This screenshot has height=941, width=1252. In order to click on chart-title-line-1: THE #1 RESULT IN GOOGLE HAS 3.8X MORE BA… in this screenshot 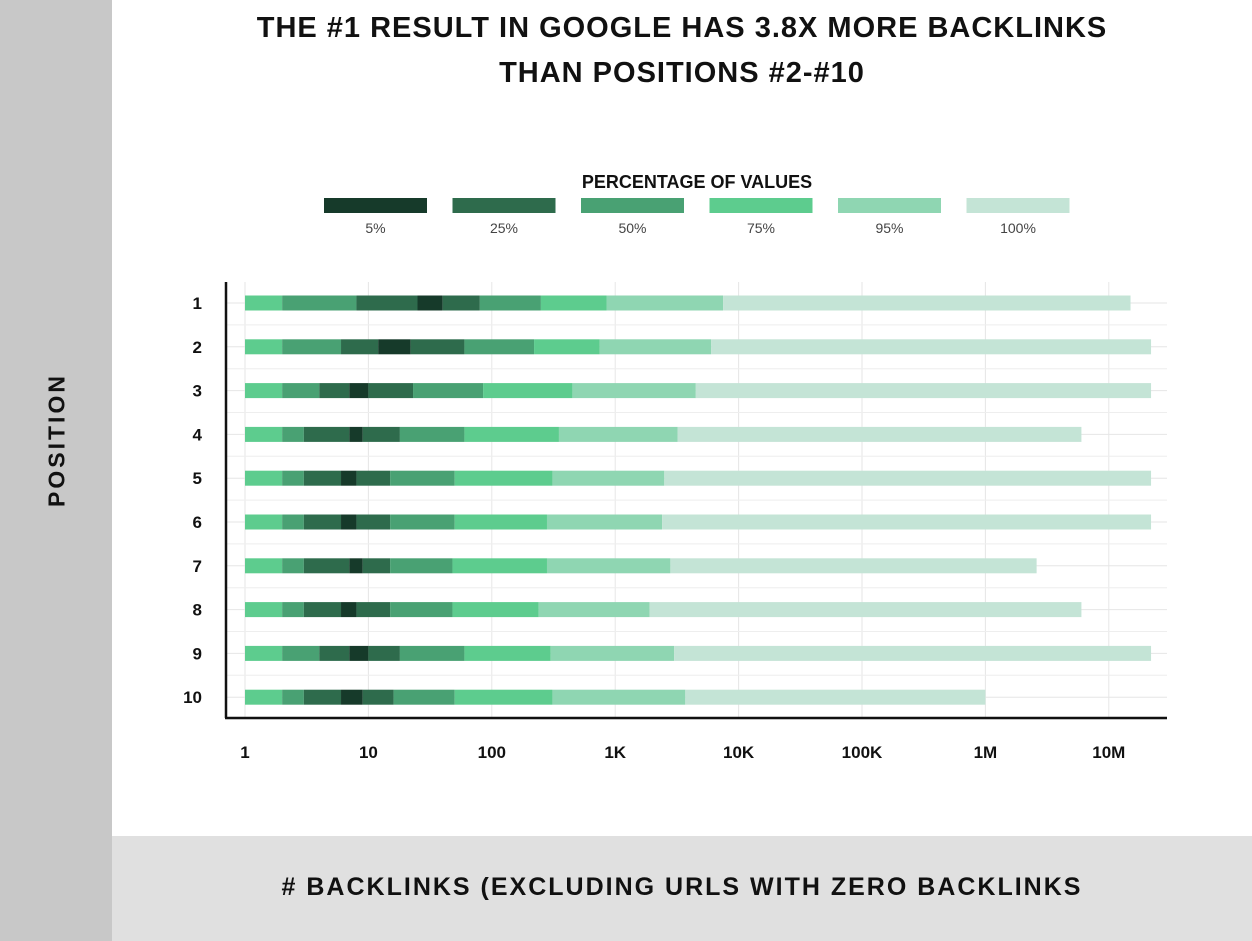, I will do `click(682, 28)`.